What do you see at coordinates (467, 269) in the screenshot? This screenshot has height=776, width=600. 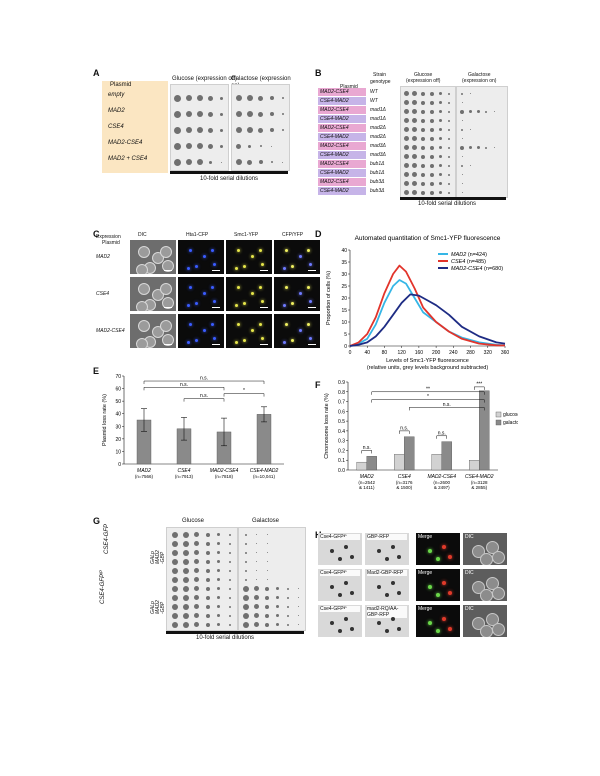 I see `legend-series-name: MAD2-CSE4` at bounding box center [467, 269].